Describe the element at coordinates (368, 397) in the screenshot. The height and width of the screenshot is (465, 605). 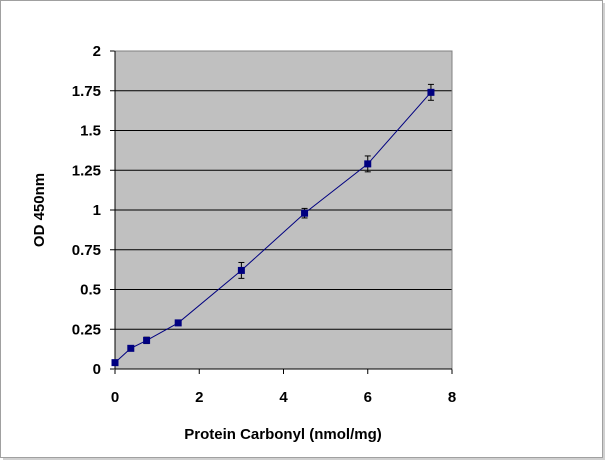
I see `x-tick-label: 6` at that location.